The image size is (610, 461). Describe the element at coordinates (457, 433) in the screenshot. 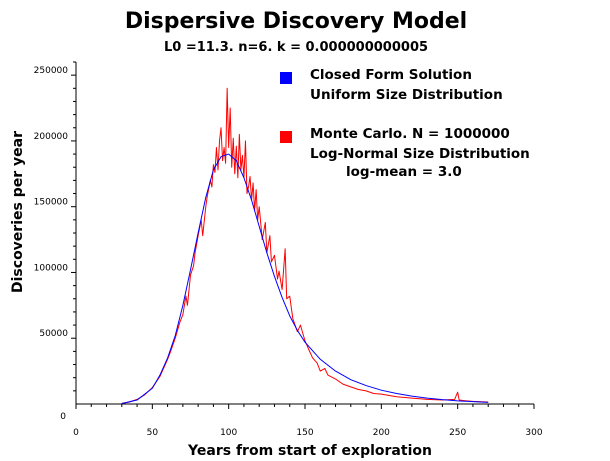

I see `x-tick-label: 250` at that location.